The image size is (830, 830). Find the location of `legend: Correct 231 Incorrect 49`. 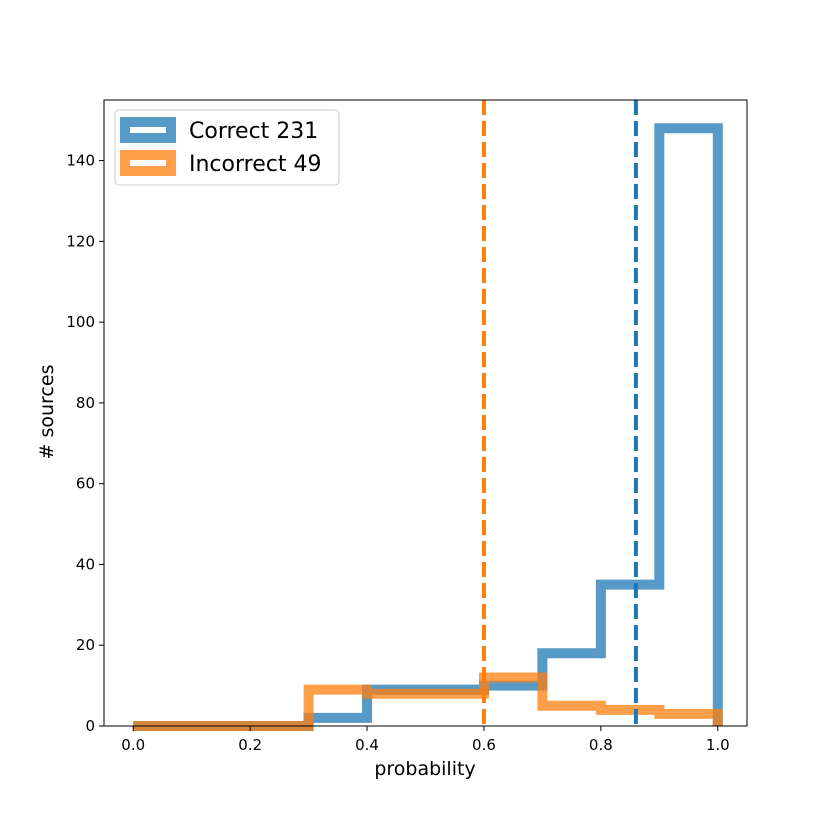

legend: Correct 231 Incorrect 49 is located at coordinates (227, 147).